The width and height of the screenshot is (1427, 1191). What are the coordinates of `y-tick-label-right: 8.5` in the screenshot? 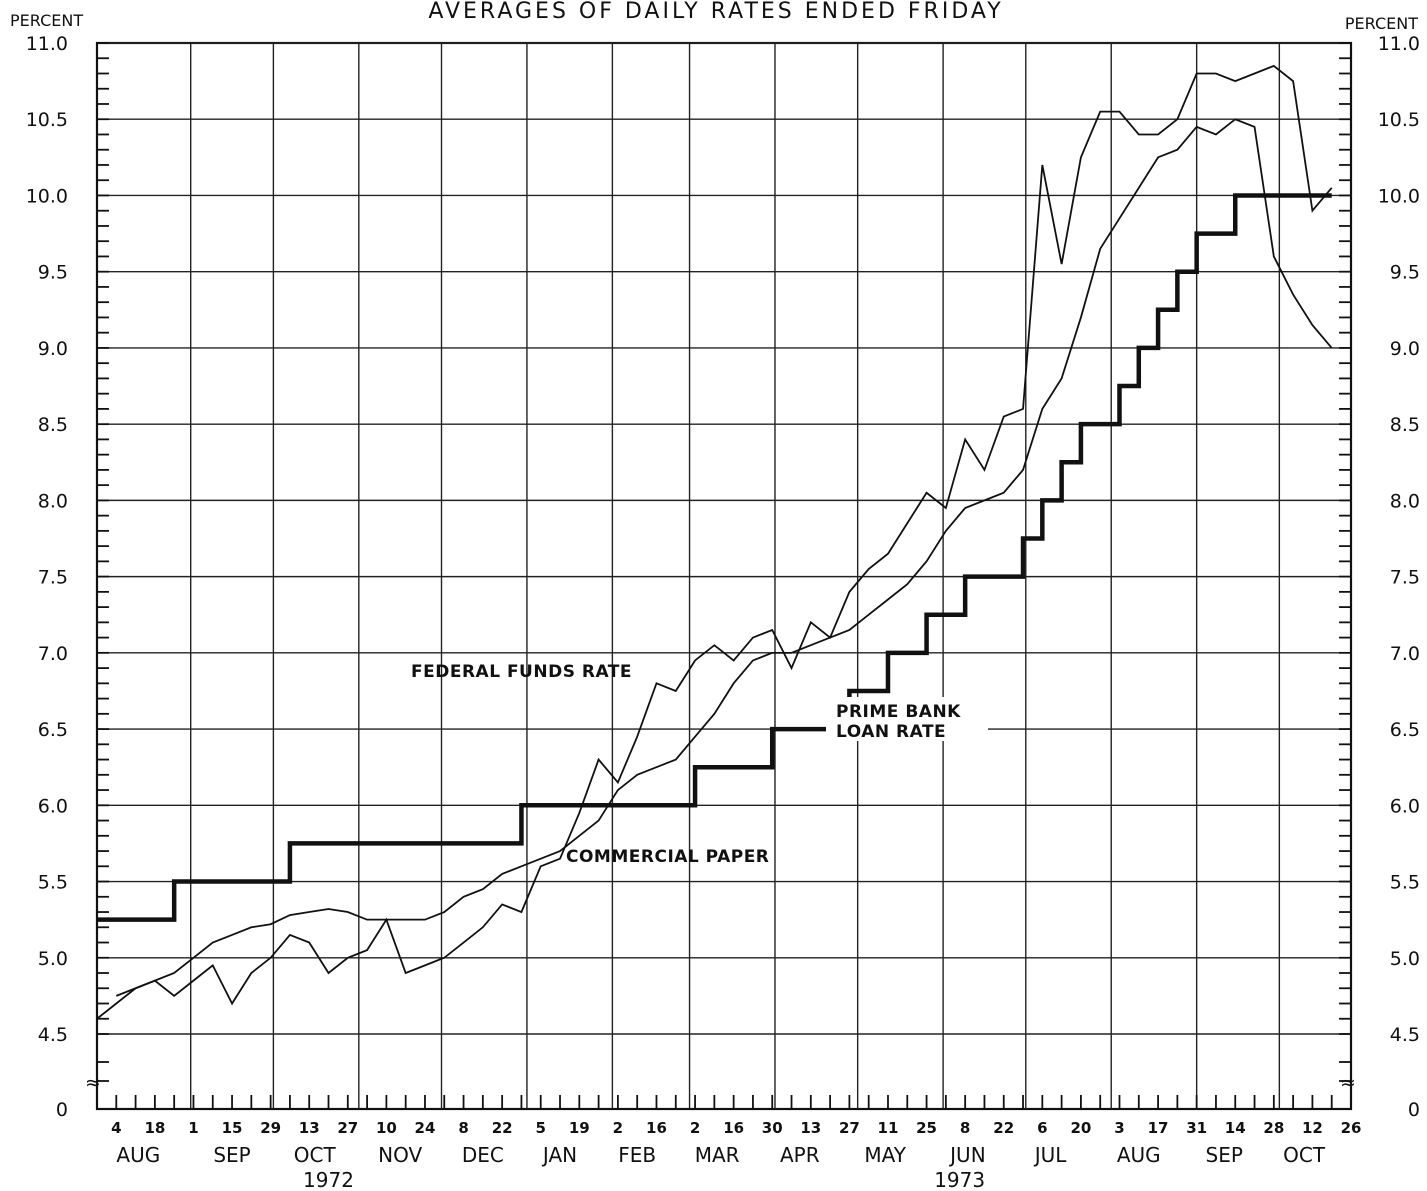 It's located at (1405, 425).